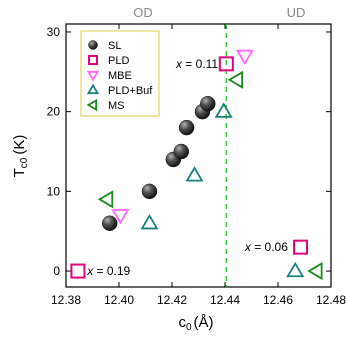 The width and height of the screenshot is (346, 337). I want to click on series-sl, so click(158, 163).